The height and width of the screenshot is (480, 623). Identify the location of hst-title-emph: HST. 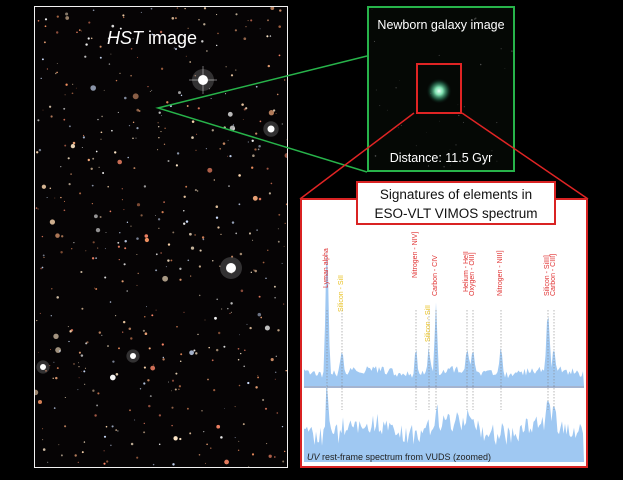
(125, 38).